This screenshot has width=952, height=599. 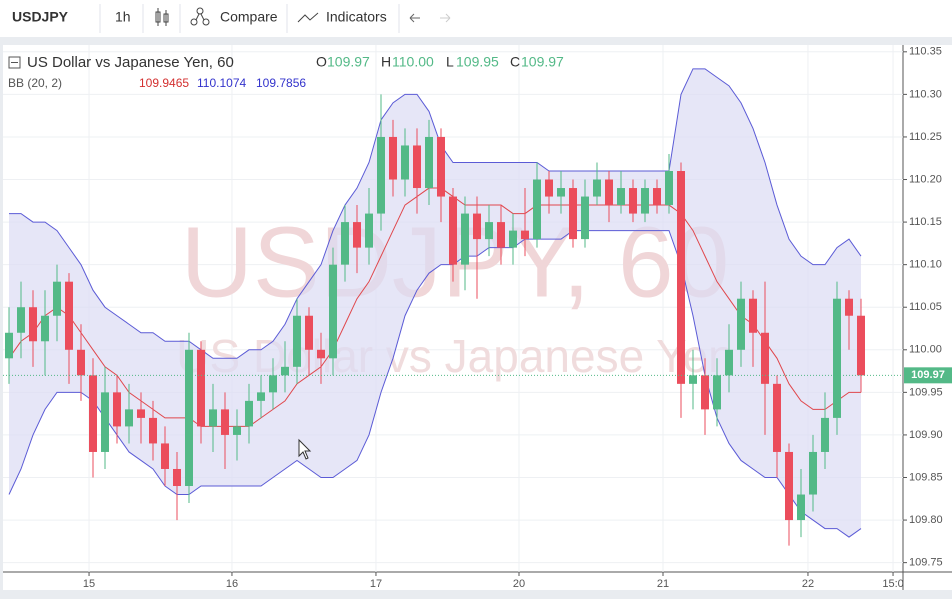 I want to click on x-tick-label: 16, so click(x=232, y=584).